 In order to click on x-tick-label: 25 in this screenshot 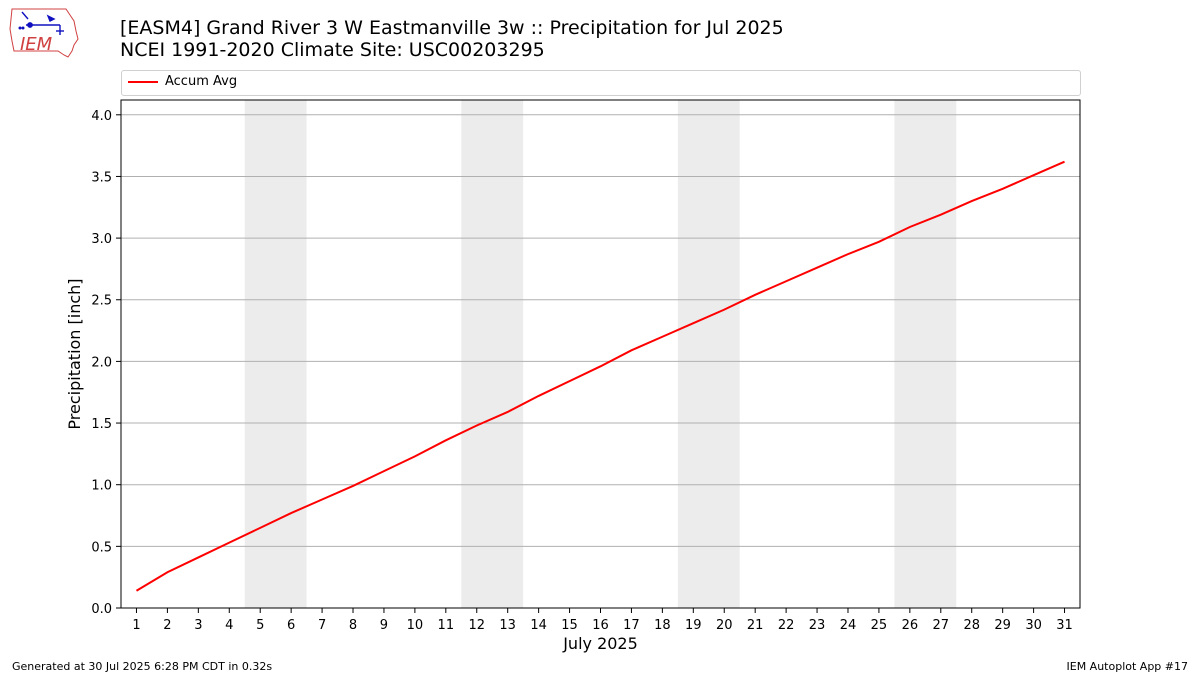, I will do `click(879, 625)`.